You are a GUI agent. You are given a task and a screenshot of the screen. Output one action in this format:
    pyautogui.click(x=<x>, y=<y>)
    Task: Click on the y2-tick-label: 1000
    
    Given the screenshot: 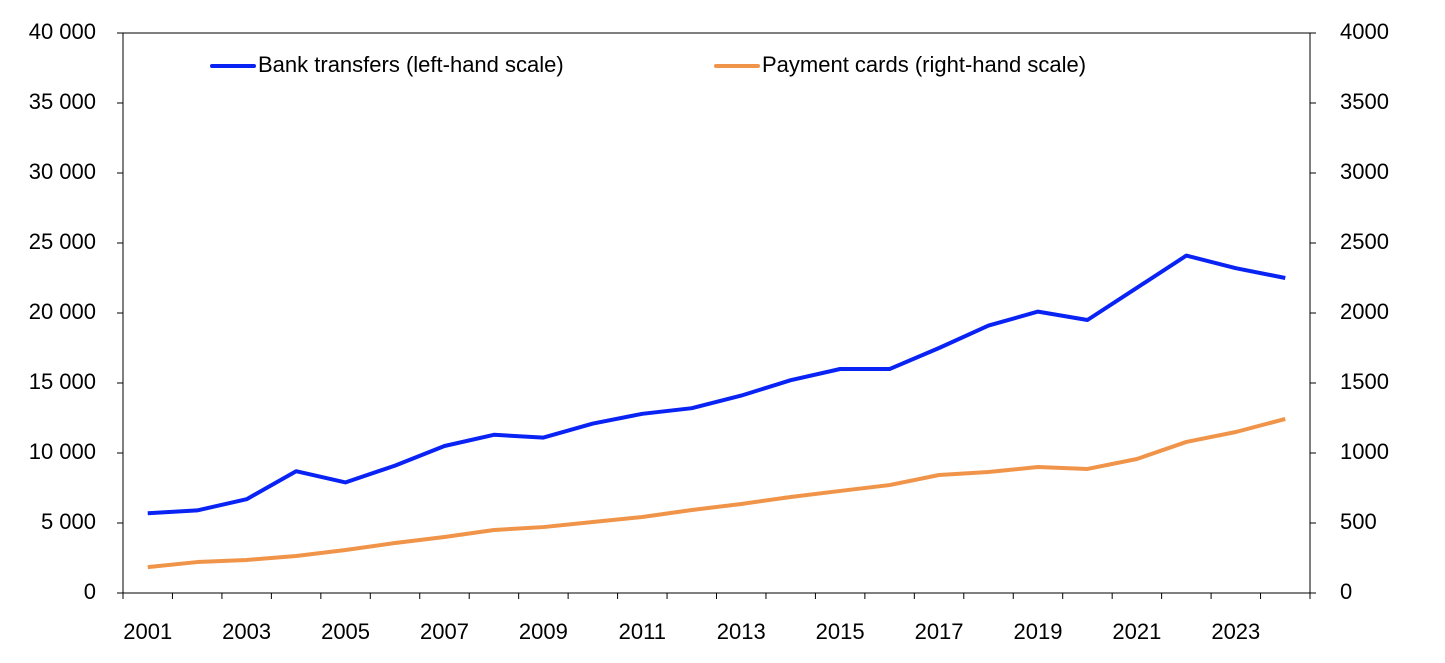 What is the action you would take?
    pyautogui.click(x=1364, y=451)
    